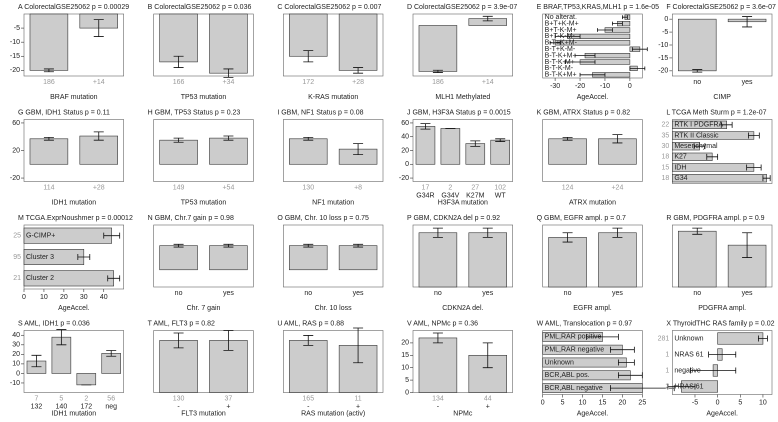 Image resolution: width=778 pixels, height=422 pixels. What do you see at coordinates (84, 297) in the screenshot?
I see `x-tick-label: 30` at bounding box center [84, 297].